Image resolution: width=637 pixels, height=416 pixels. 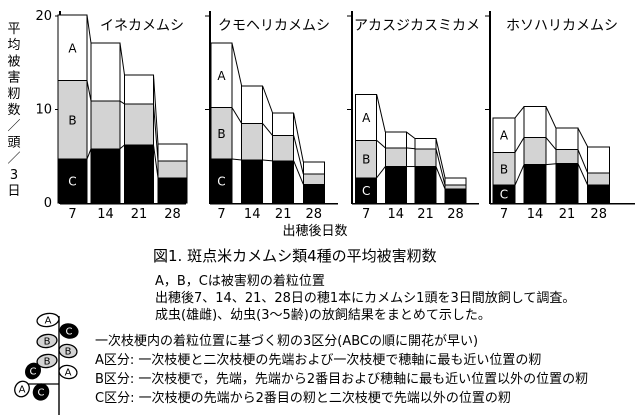 I want to click on legend-item-b: B区分: 一次枝梗で，先端，先端から2番目および穂軸に最も近い位置以外の位置の籾, so click(x=342, y=379).